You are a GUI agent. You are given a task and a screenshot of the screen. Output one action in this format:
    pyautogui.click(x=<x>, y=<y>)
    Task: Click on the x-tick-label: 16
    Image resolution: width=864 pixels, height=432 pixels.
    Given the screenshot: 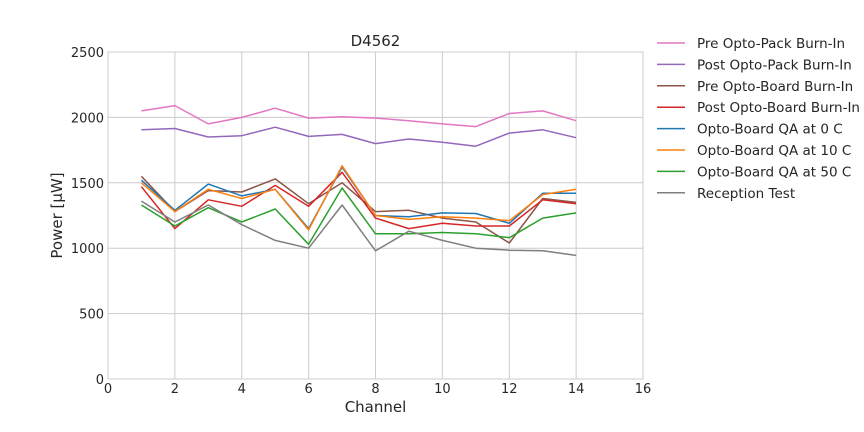 What is the action you would take?
    pyautogui.click(x=643, y=389)
    